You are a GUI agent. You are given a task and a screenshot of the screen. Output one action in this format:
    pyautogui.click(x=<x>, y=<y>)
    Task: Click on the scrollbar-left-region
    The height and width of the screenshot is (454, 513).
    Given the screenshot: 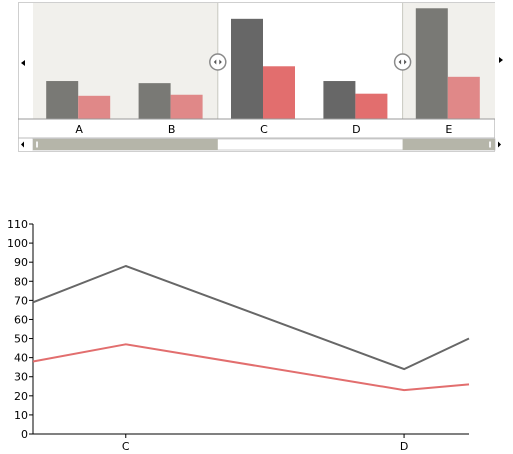 What is the action you would take?
    pyautogui.click(x=125, y=144)
    